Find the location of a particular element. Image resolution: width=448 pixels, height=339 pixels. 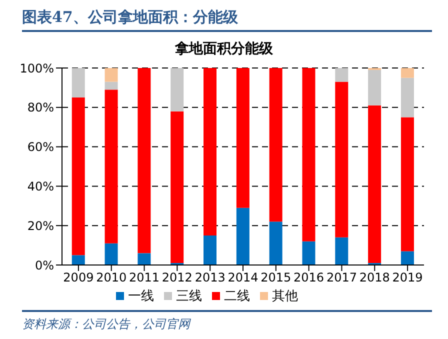

y-tick-label: 40% is located at coordinates (40, 186).